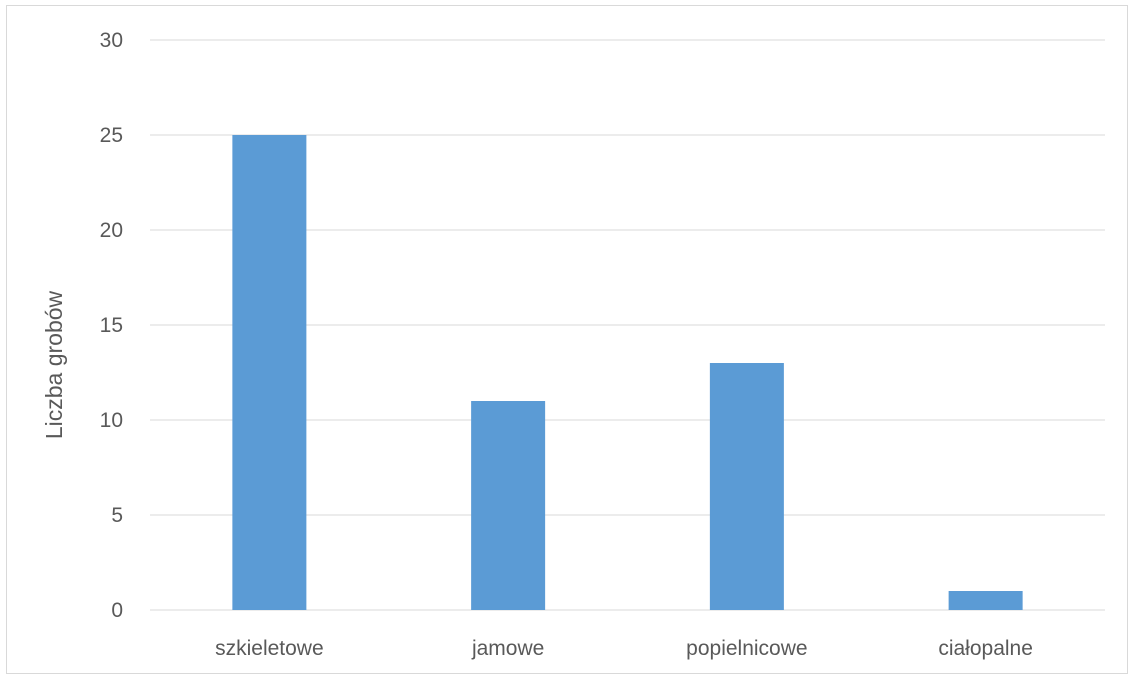 The image size is (1133, 679). I want to click on y-tick-label: 30, so click(111, 40).